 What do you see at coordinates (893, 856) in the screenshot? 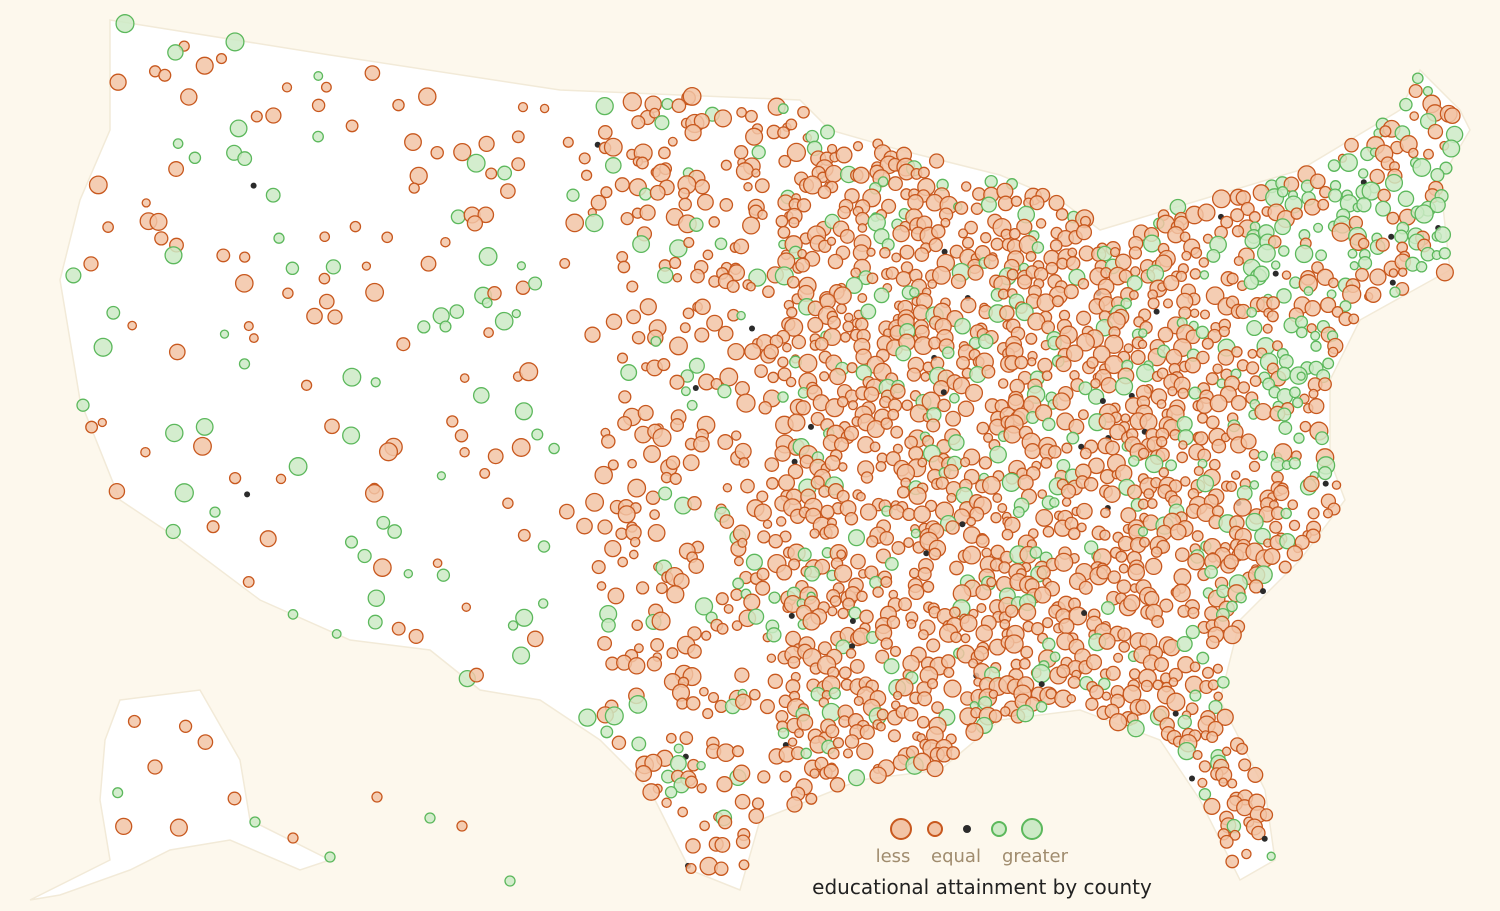
I see `legend-label: less` at bounding box center [893, 856].